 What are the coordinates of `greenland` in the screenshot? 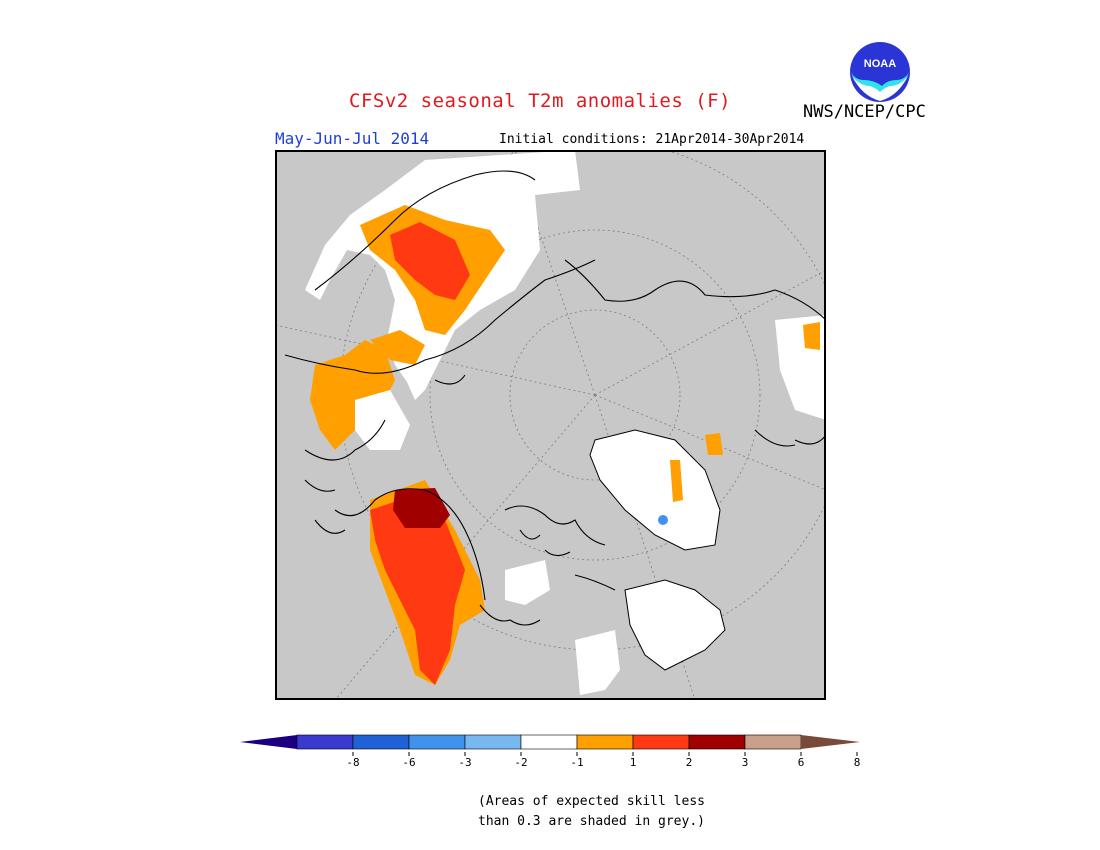 It's located at (655, 490).